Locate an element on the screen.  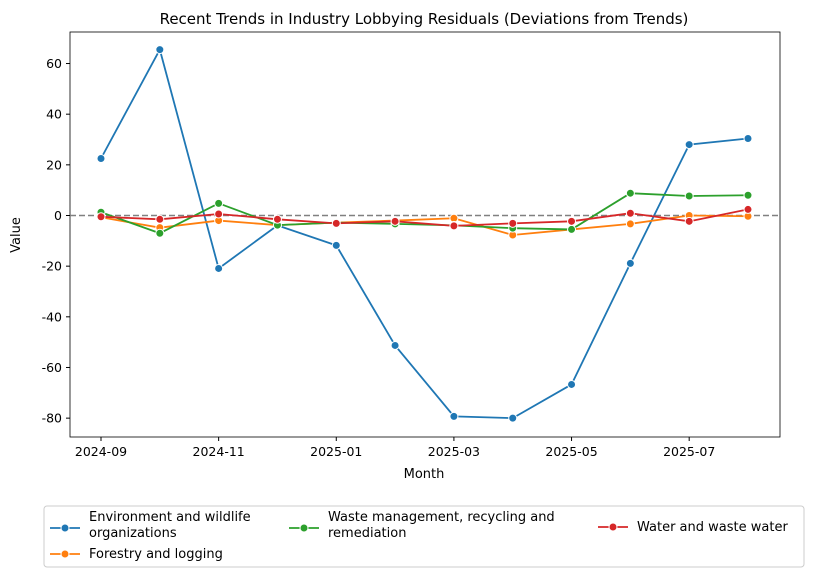
legend-item: Environment and wildlife organizations is located at coordinates (150, 525).